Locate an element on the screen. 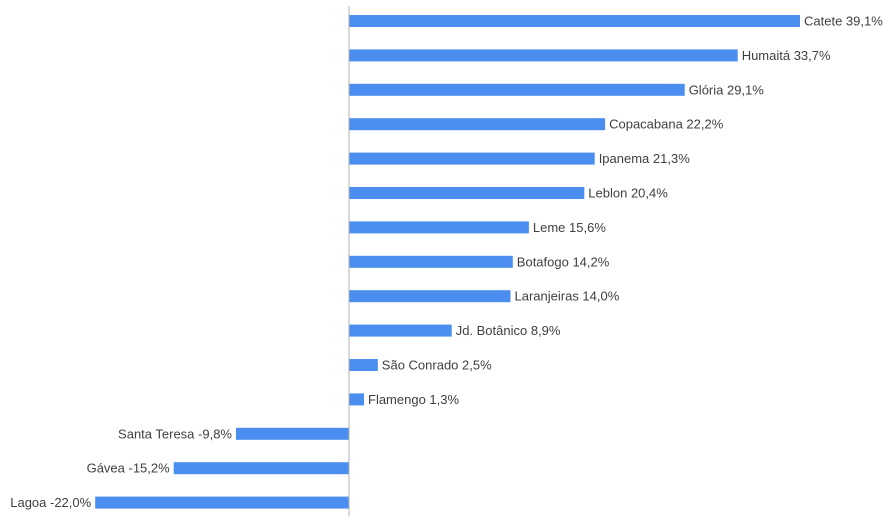  data-label: Humaitá 33,7% is located at coordinates (786, 55).